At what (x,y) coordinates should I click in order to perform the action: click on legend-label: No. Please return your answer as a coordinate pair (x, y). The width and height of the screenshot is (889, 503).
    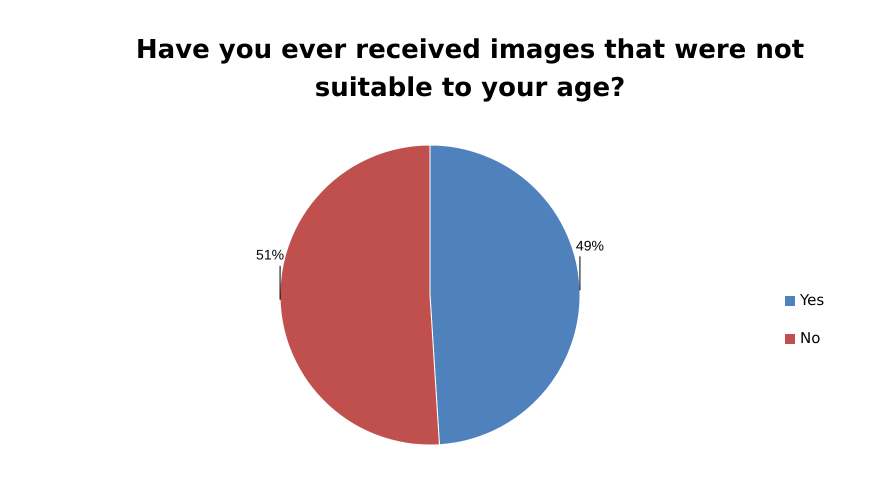
    Looking at the image, I should click on (810, 338).